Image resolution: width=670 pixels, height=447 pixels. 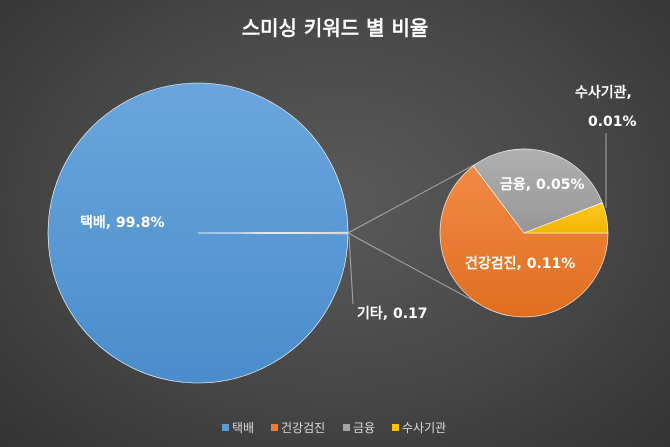 I want to click on legend: 택배 건강검진 금융 수사기관, so click(x=334, y=428).